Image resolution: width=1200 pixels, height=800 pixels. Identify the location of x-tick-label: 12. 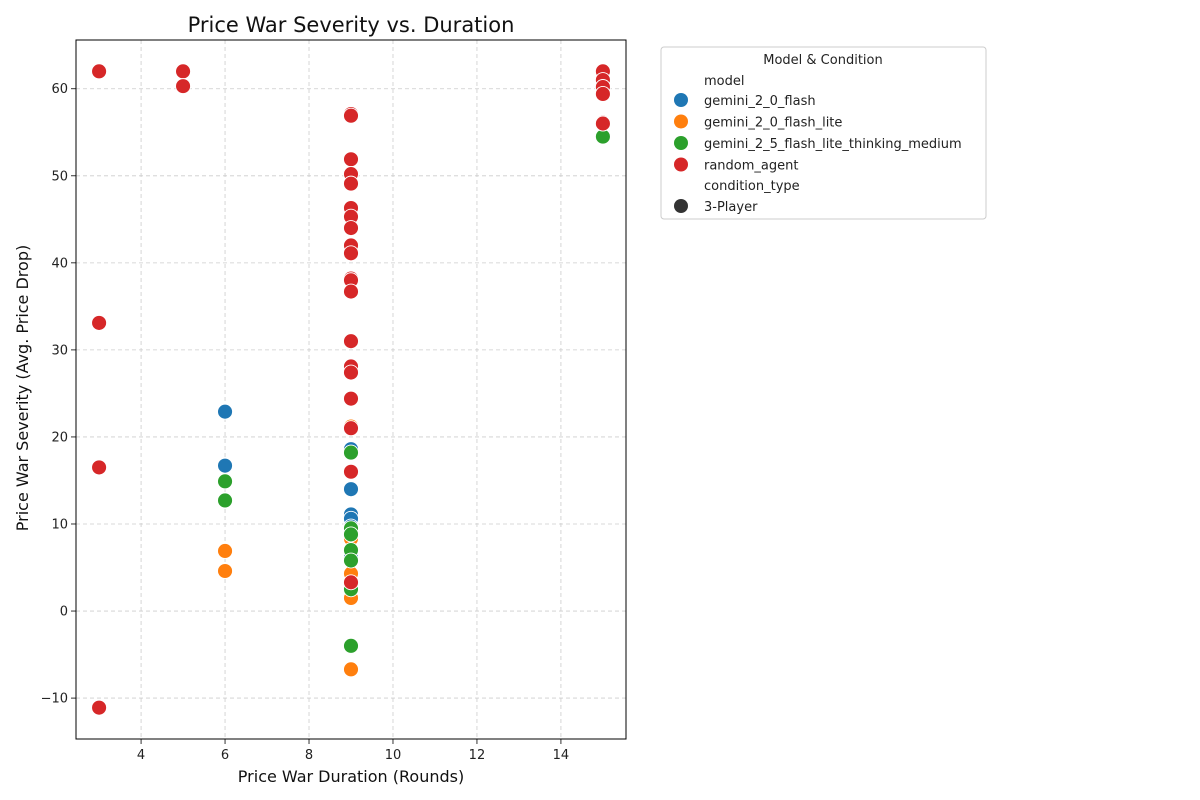
(477, 755).